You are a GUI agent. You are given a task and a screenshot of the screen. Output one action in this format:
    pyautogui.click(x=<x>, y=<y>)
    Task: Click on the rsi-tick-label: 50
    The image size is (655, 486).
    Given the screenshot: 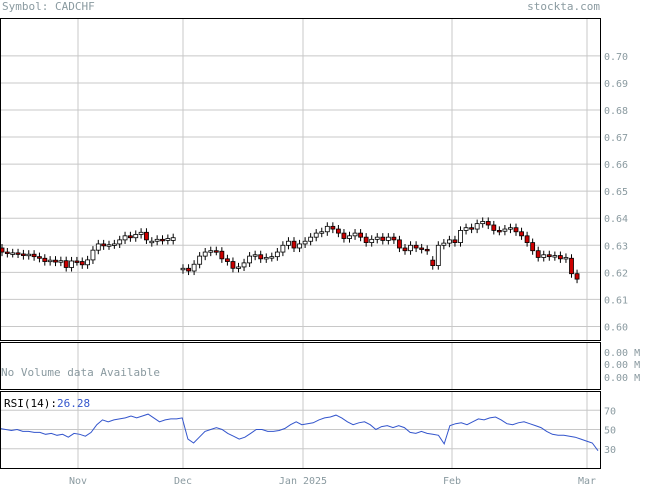 What is the action you would take?
    pyautogui.click(x=610, y=431)
    